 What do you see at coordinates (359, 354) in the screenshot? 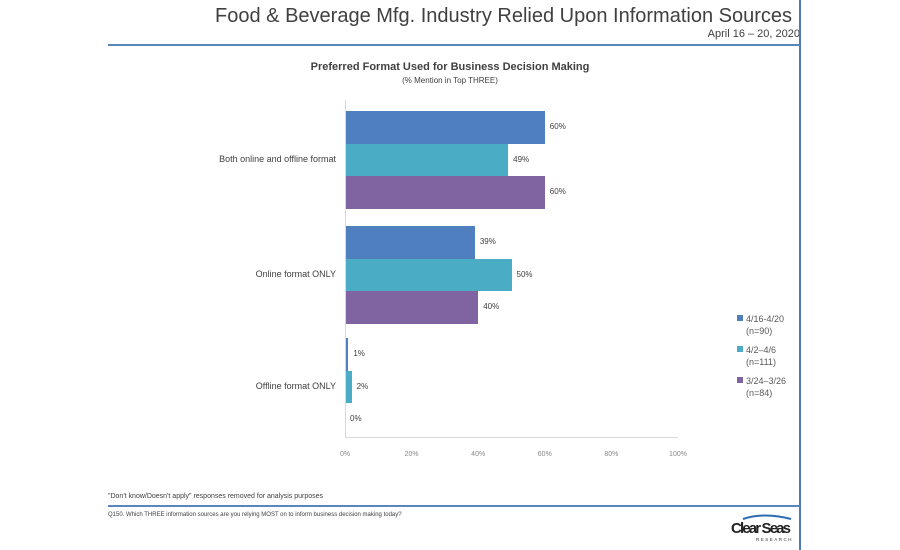
I see `data-label: 1%` at bounding box center [359, 354].